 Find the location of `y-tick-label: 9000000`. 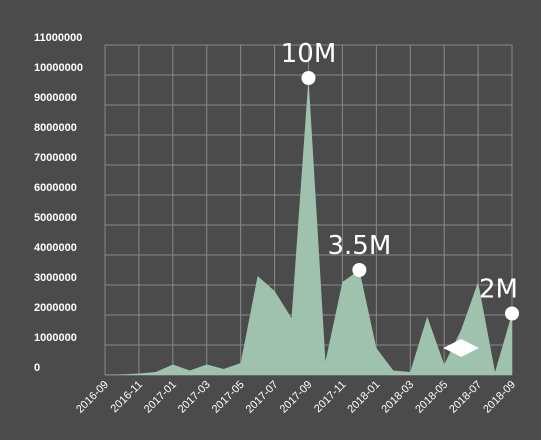

y-tick-label: 9000000 is located at coordinates (55, 98).